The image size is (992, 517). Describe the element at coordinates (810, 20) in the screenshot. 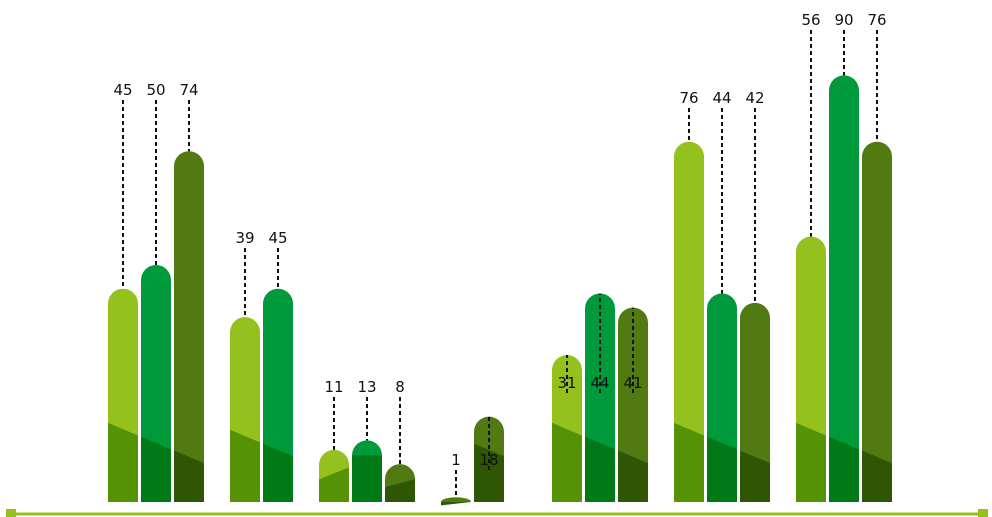

I see `value-label-7-1: 56` at that location.